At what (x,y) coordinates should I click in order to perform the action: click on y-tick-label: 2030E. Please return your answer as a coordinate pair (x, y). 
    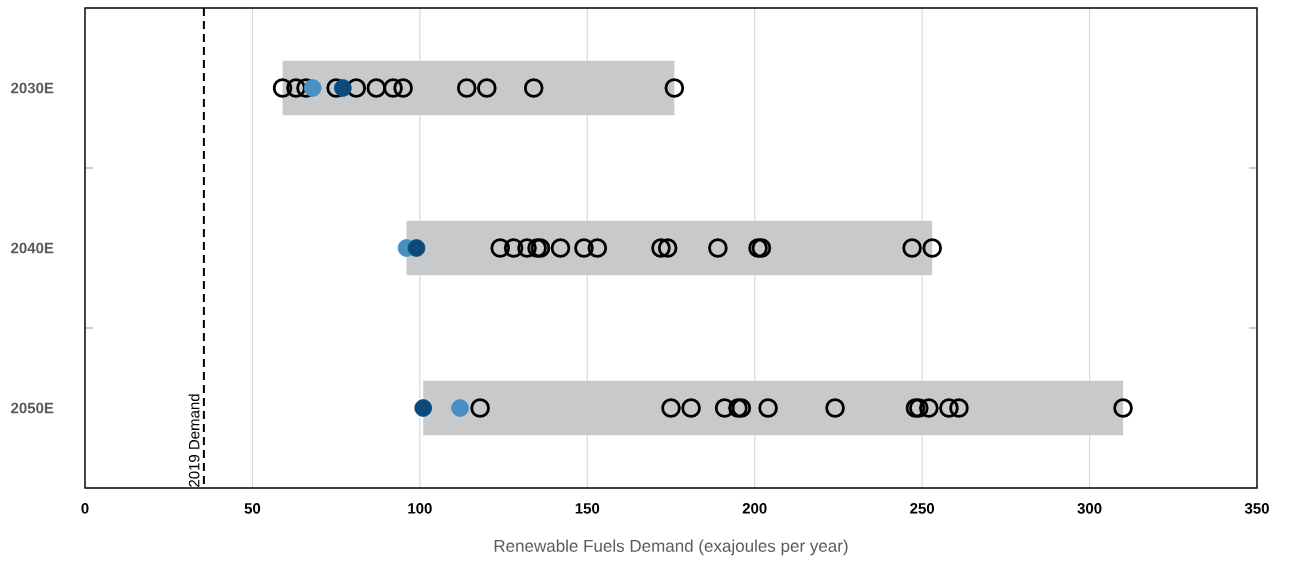
    Looking at the image, I should click on (32, 88).